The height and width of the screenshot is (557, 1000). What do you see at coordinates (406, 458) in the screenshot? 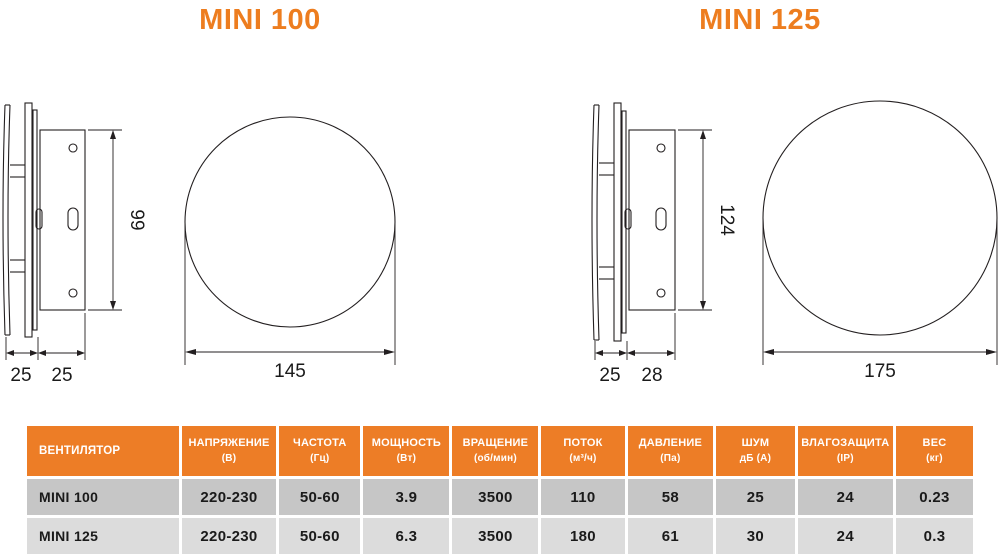
I see `column-header-power-unit: (Вт)` at bounding box center [406, 458].